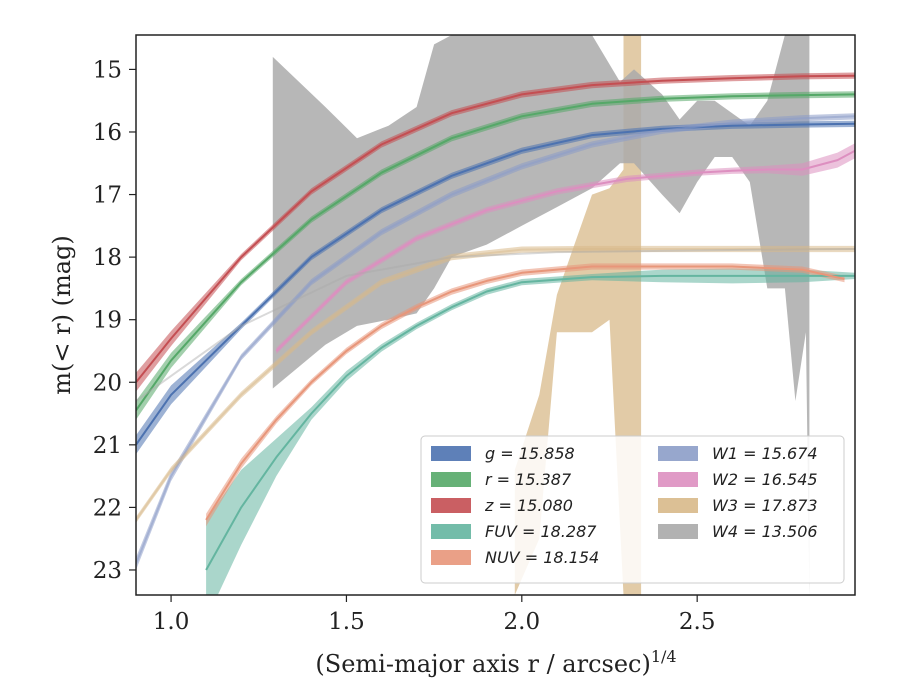 The image size is (900, 700). Describe the element at coordinates (451, 531) in the screenshot. I see `legend-swatch-fuv` at that location.